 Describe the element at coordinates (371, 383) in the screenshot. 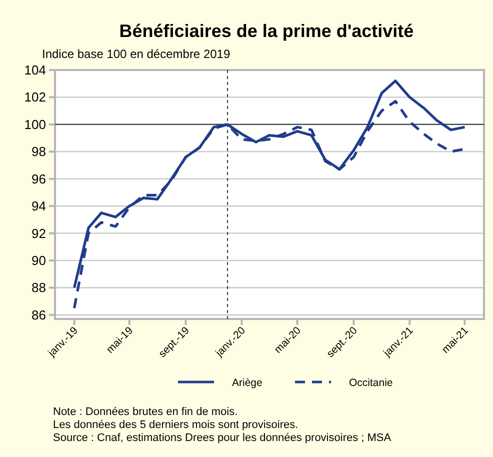

I see `legend-label: Occitanie` at that location.